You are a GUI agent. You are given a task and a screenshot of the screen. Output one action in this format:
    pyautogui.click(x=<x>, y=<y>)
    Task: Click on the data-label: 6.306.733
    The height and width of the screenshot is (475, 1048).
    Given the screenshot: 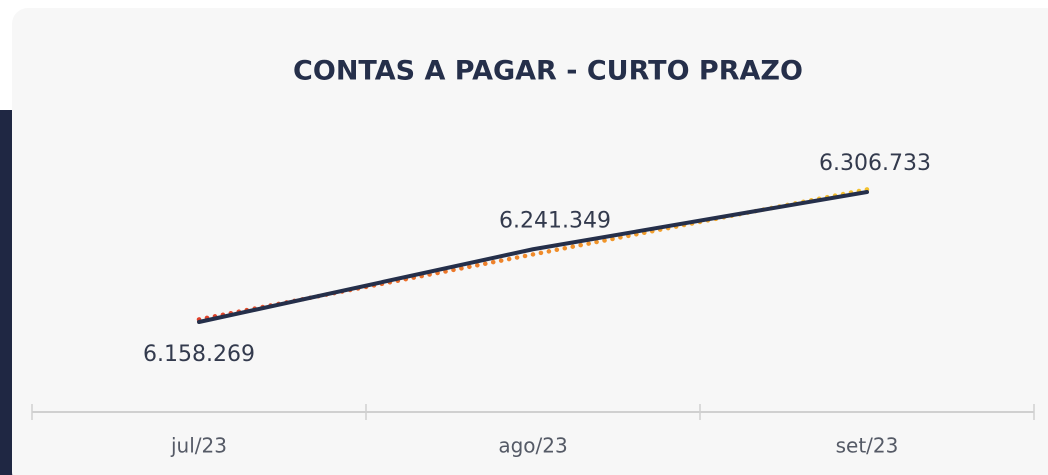 What is the action you would take?
    pyautogui.click(x=875, y=163)
    